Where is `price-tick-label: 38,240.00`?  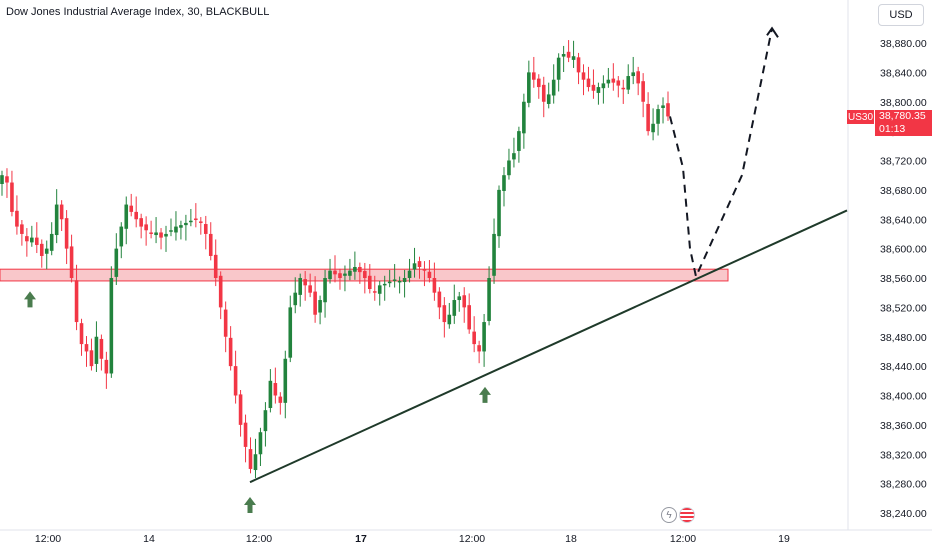 price-tick-label: 38,240.00 is located at coordinates (903, 514).